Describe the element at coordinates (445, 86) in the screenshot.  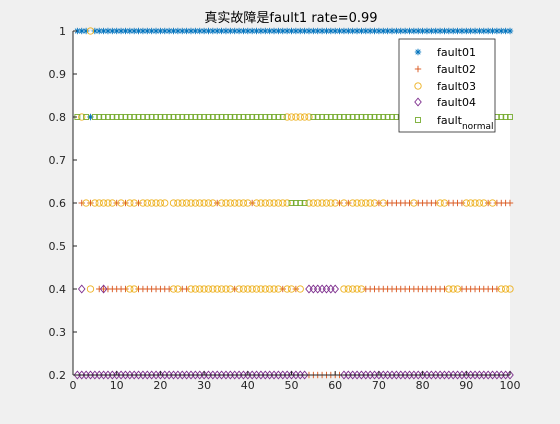
I see `legend-entry-fault03: fault03` at that location.